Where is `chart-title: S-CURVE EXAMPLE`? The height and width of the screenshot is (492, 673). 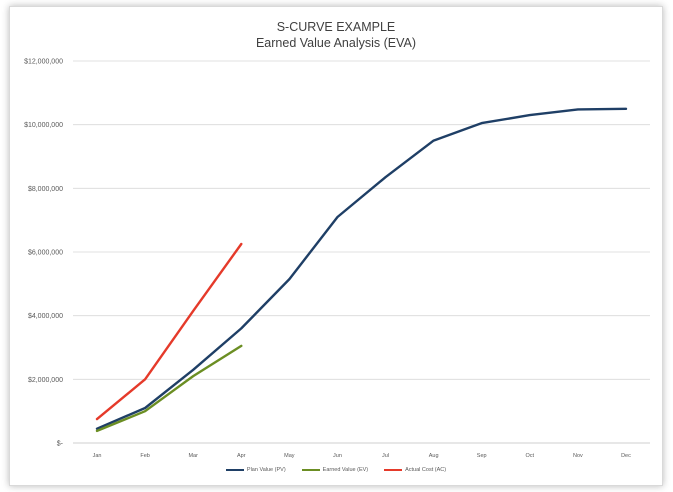
chart-title: S-CURVE EXAMPLE is located at coordinates (336, 27).